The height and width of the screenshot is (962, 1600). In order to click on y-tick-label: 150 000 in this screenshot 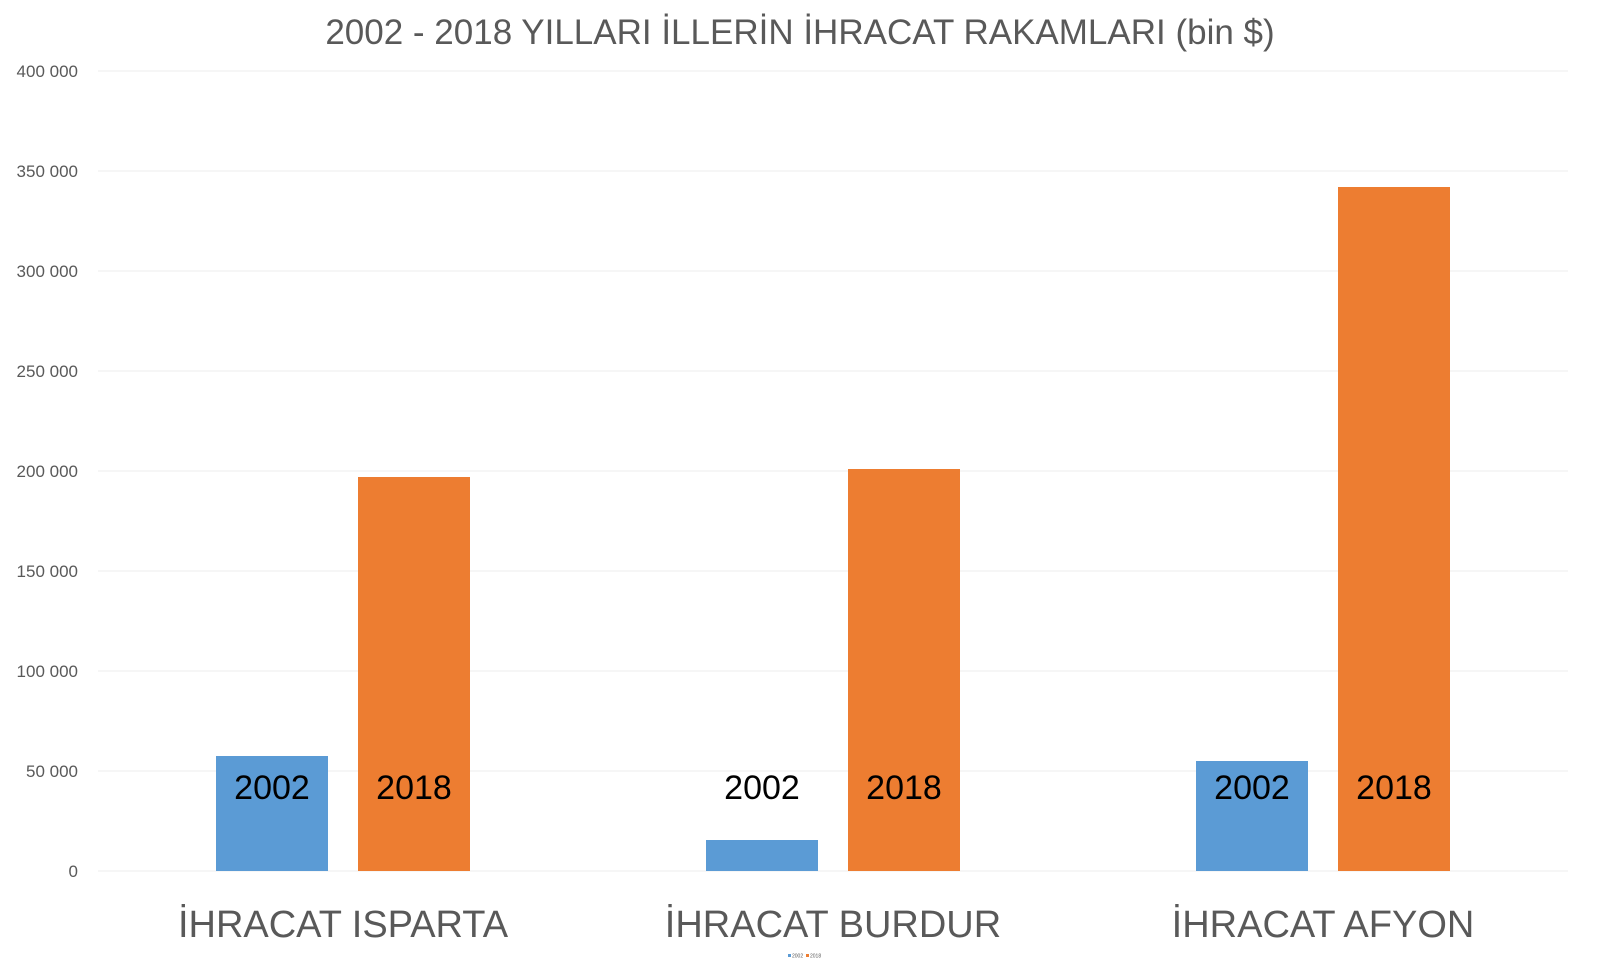, I will do `click(47, 571)`.